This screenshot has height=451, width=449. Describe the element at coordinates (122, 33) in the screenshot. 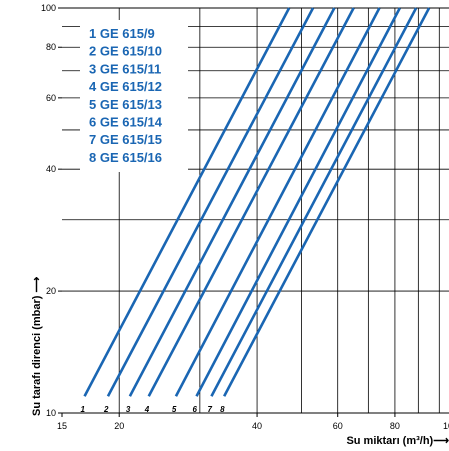

I see `legend-entry: 1 GE 615/9` at that location.